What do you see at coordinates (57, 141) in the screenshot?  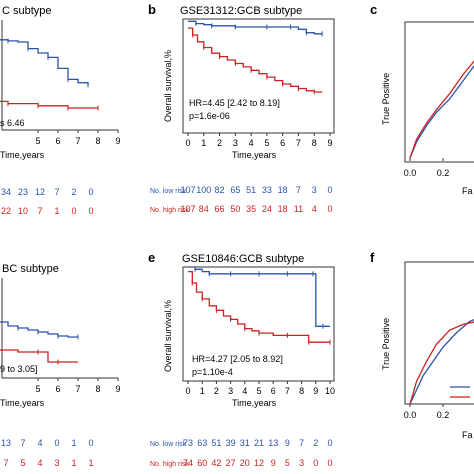 I see `panel-a-x-tick-label: 6` at bounding box center [57, 141].